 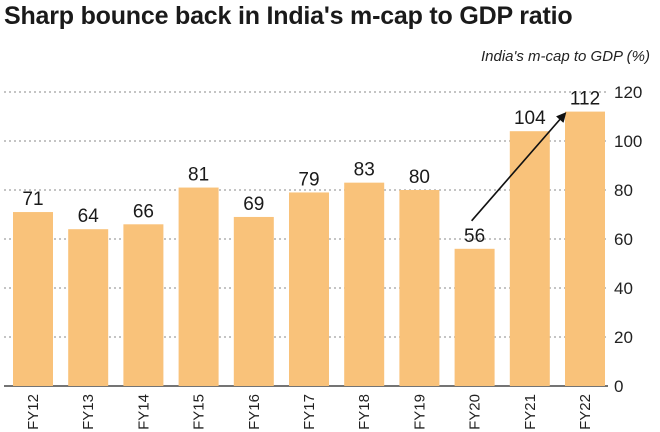 What do you see at coordinates (364, 170) in the screenshot?
I see `data-label: 83` at bounding box center [364, 170].